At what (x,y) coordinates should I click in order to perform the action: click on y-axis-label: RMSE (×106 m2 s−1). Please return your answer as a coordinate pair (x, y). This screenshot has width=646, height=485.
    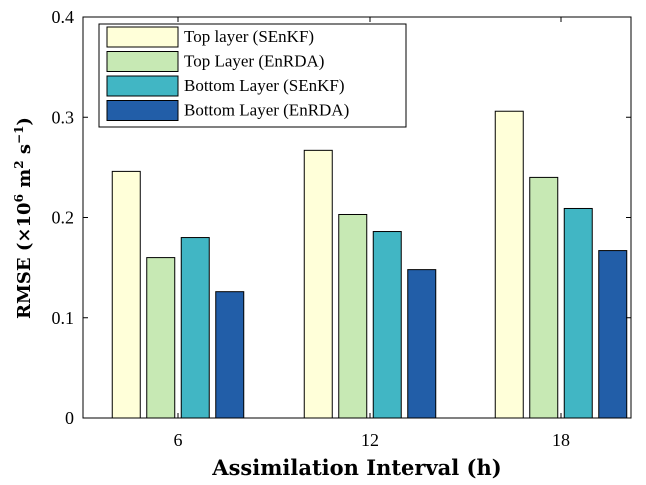
    Looking at the image, I should click on (23, 218).